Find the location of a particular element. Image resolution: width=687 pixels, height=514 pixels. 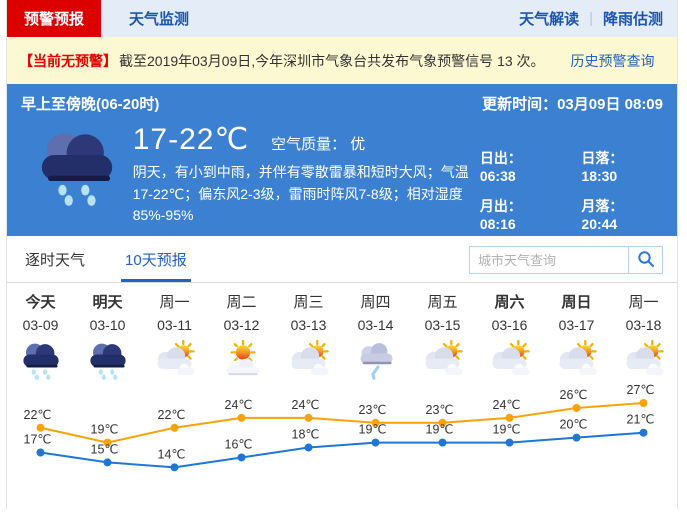

forecast-date: 03-16 is located at coordinates (509, 325).